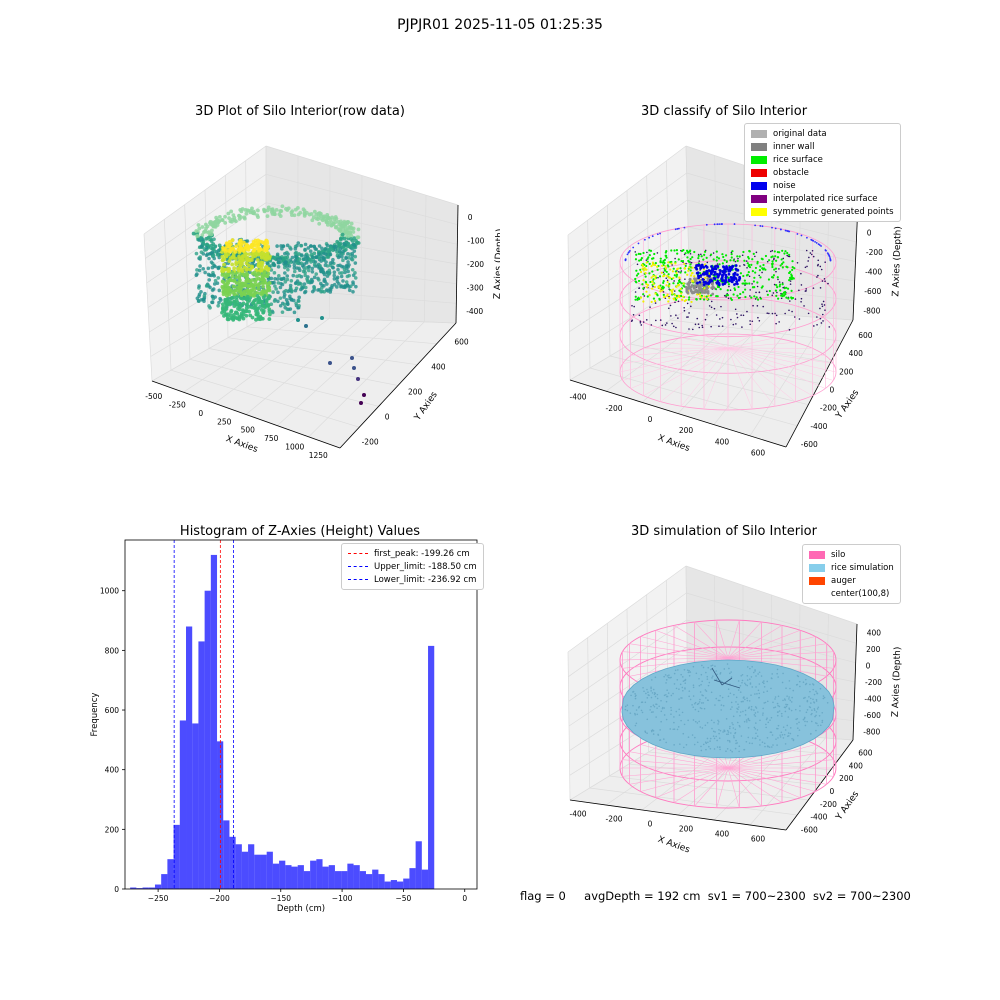 Image resolution: width=1000 pixels, height=1000 pixels. I want to click on raw-panel-title: 3D Plot of Silo Interior(row data), so click(300, 111).